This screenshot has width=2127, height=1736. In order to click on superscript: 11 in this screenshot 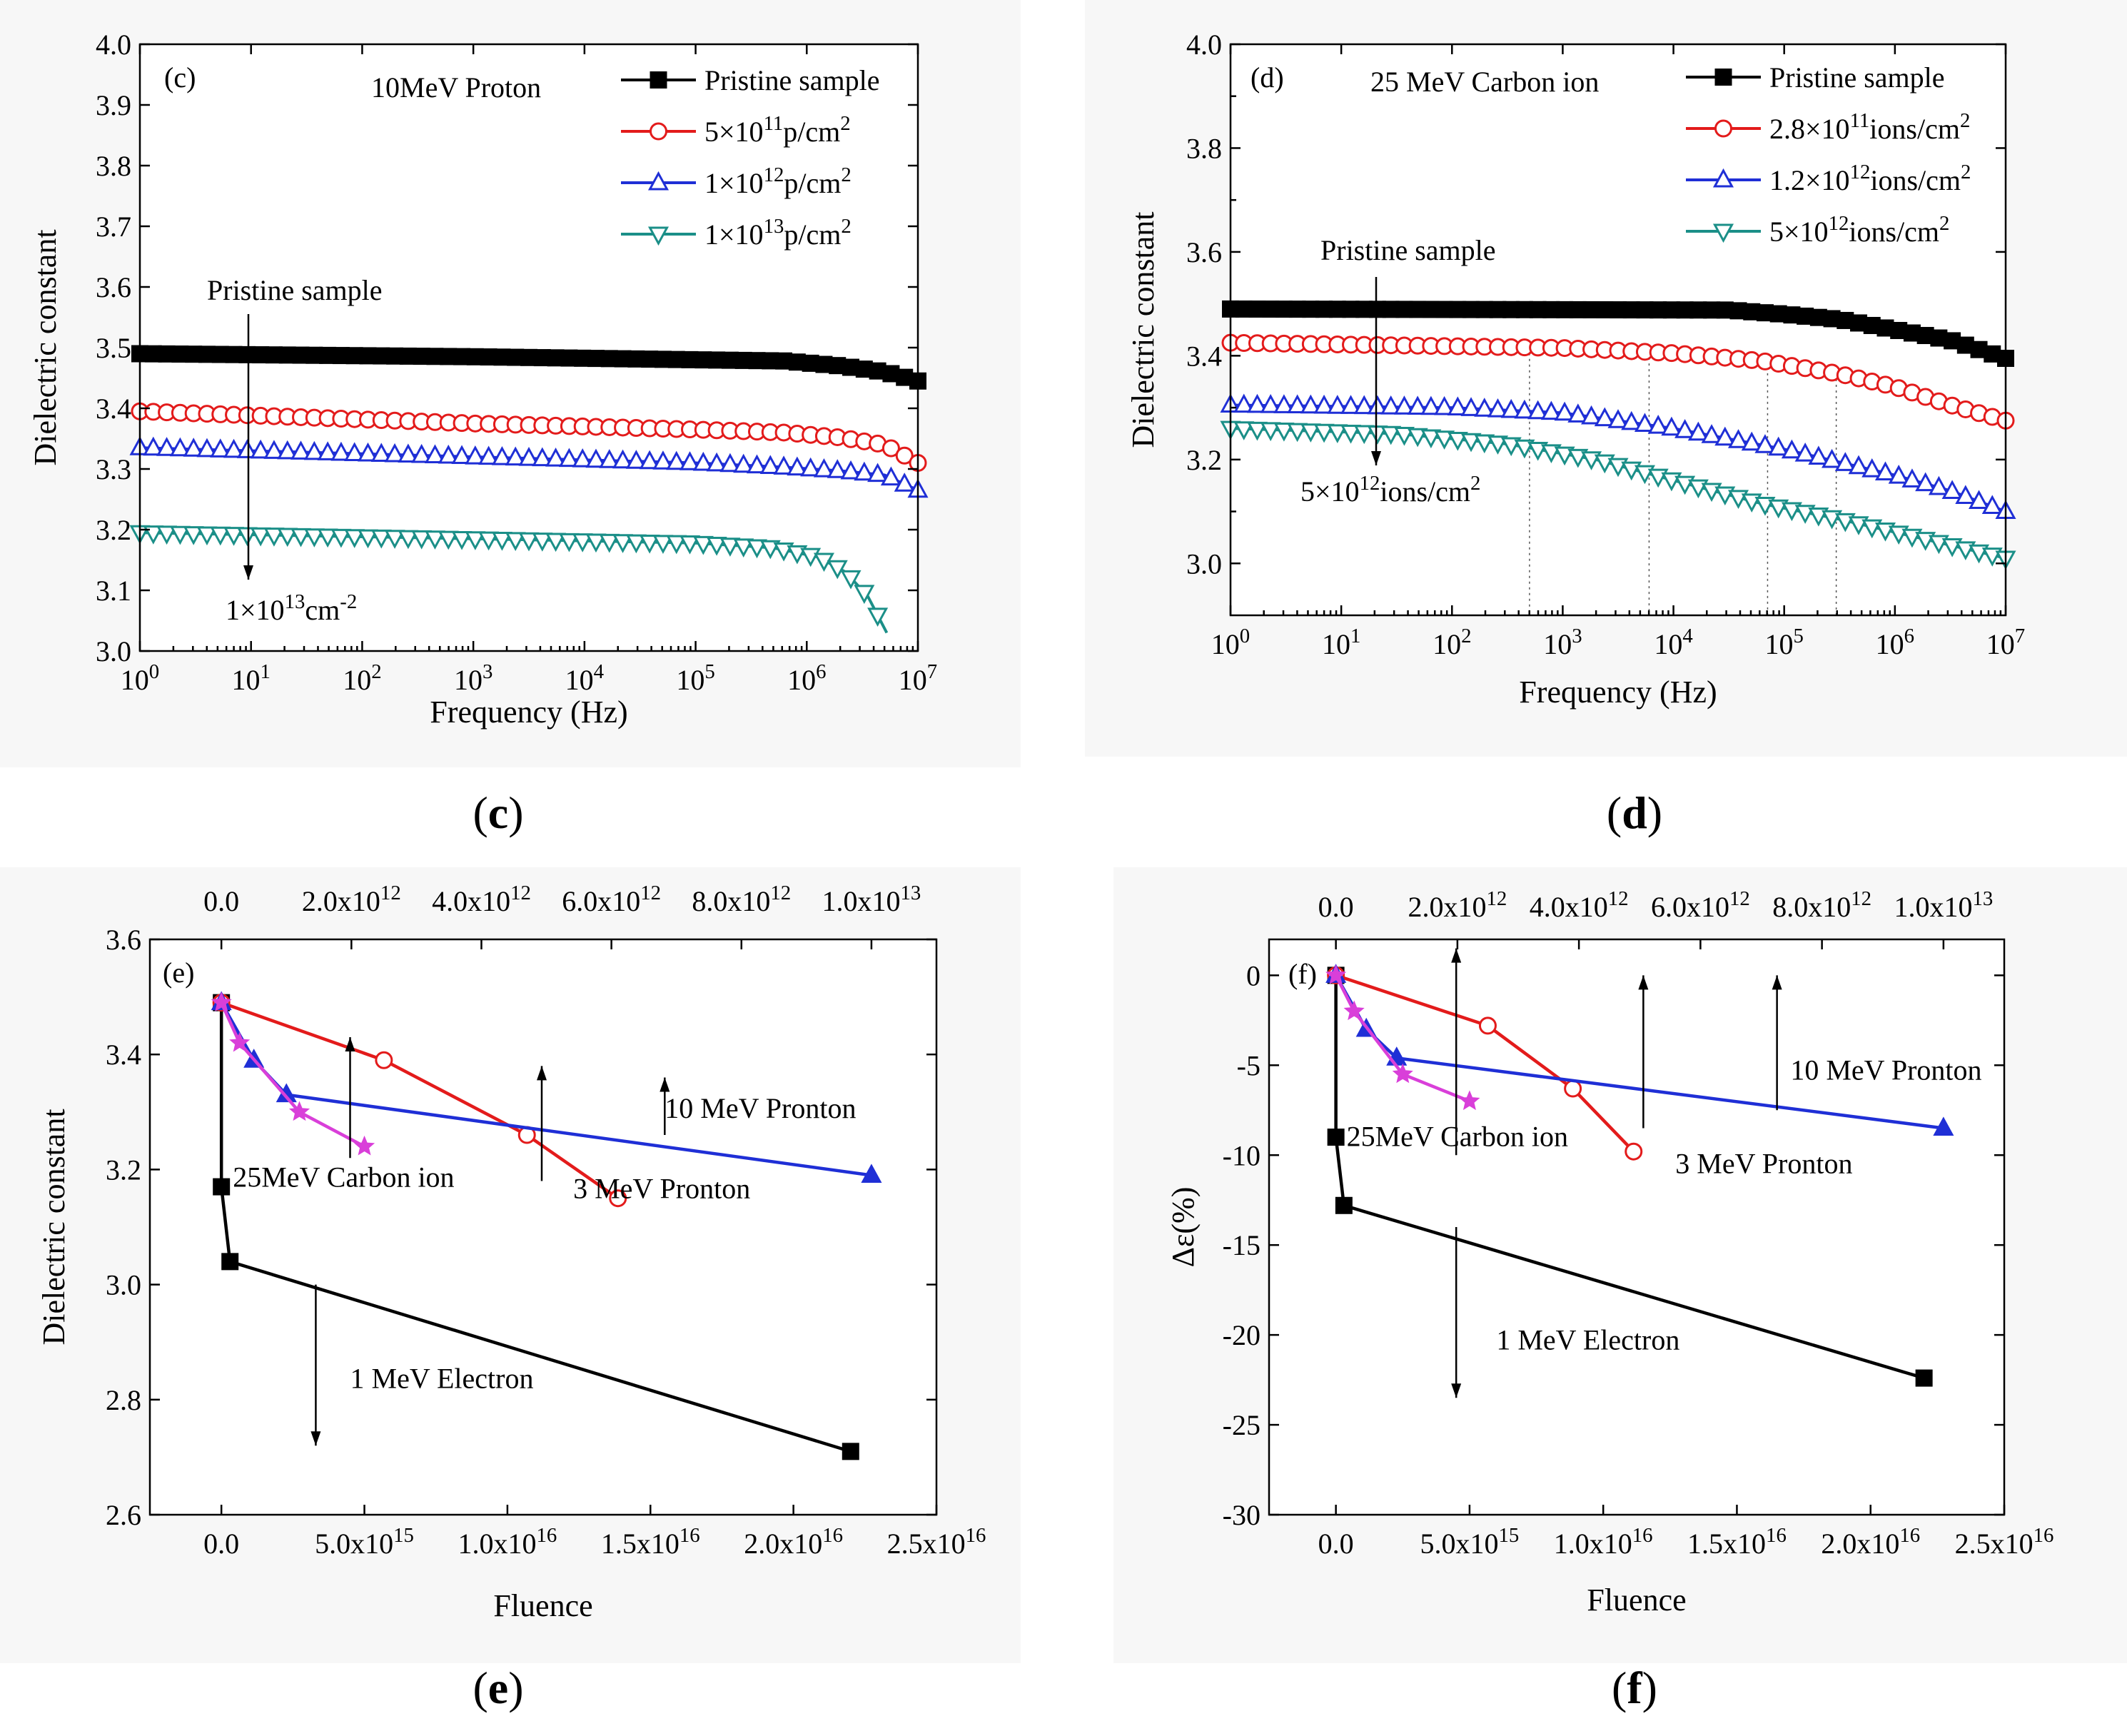, I will do `click(774, 123)`.